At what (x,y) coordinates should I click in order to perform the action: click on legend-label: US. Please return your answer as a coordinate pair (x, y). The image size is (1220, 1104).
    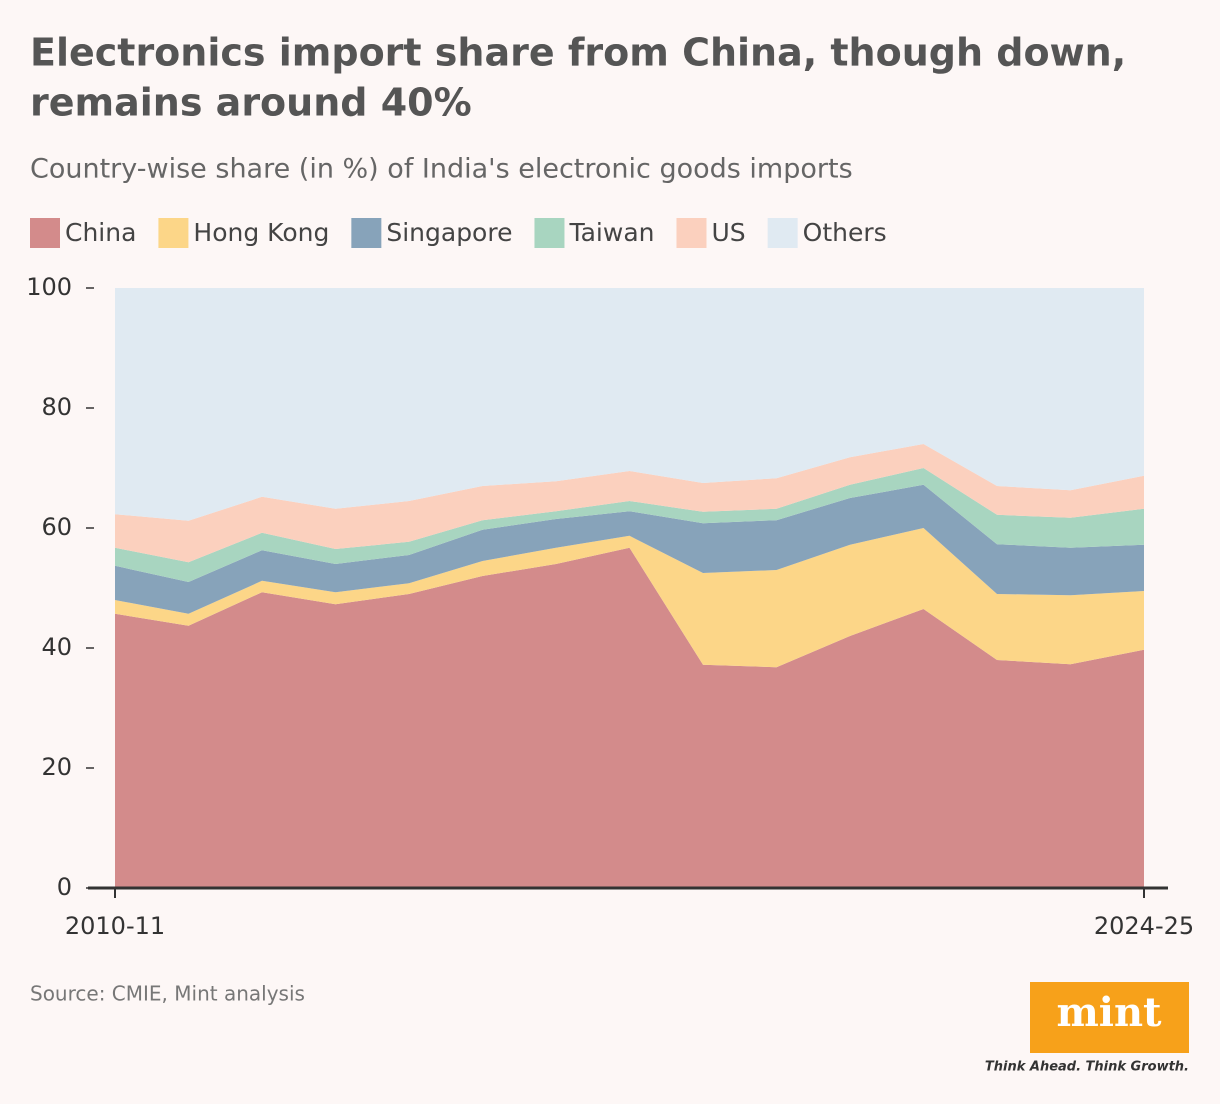
    Looking at the image, I should click on (728, 232).